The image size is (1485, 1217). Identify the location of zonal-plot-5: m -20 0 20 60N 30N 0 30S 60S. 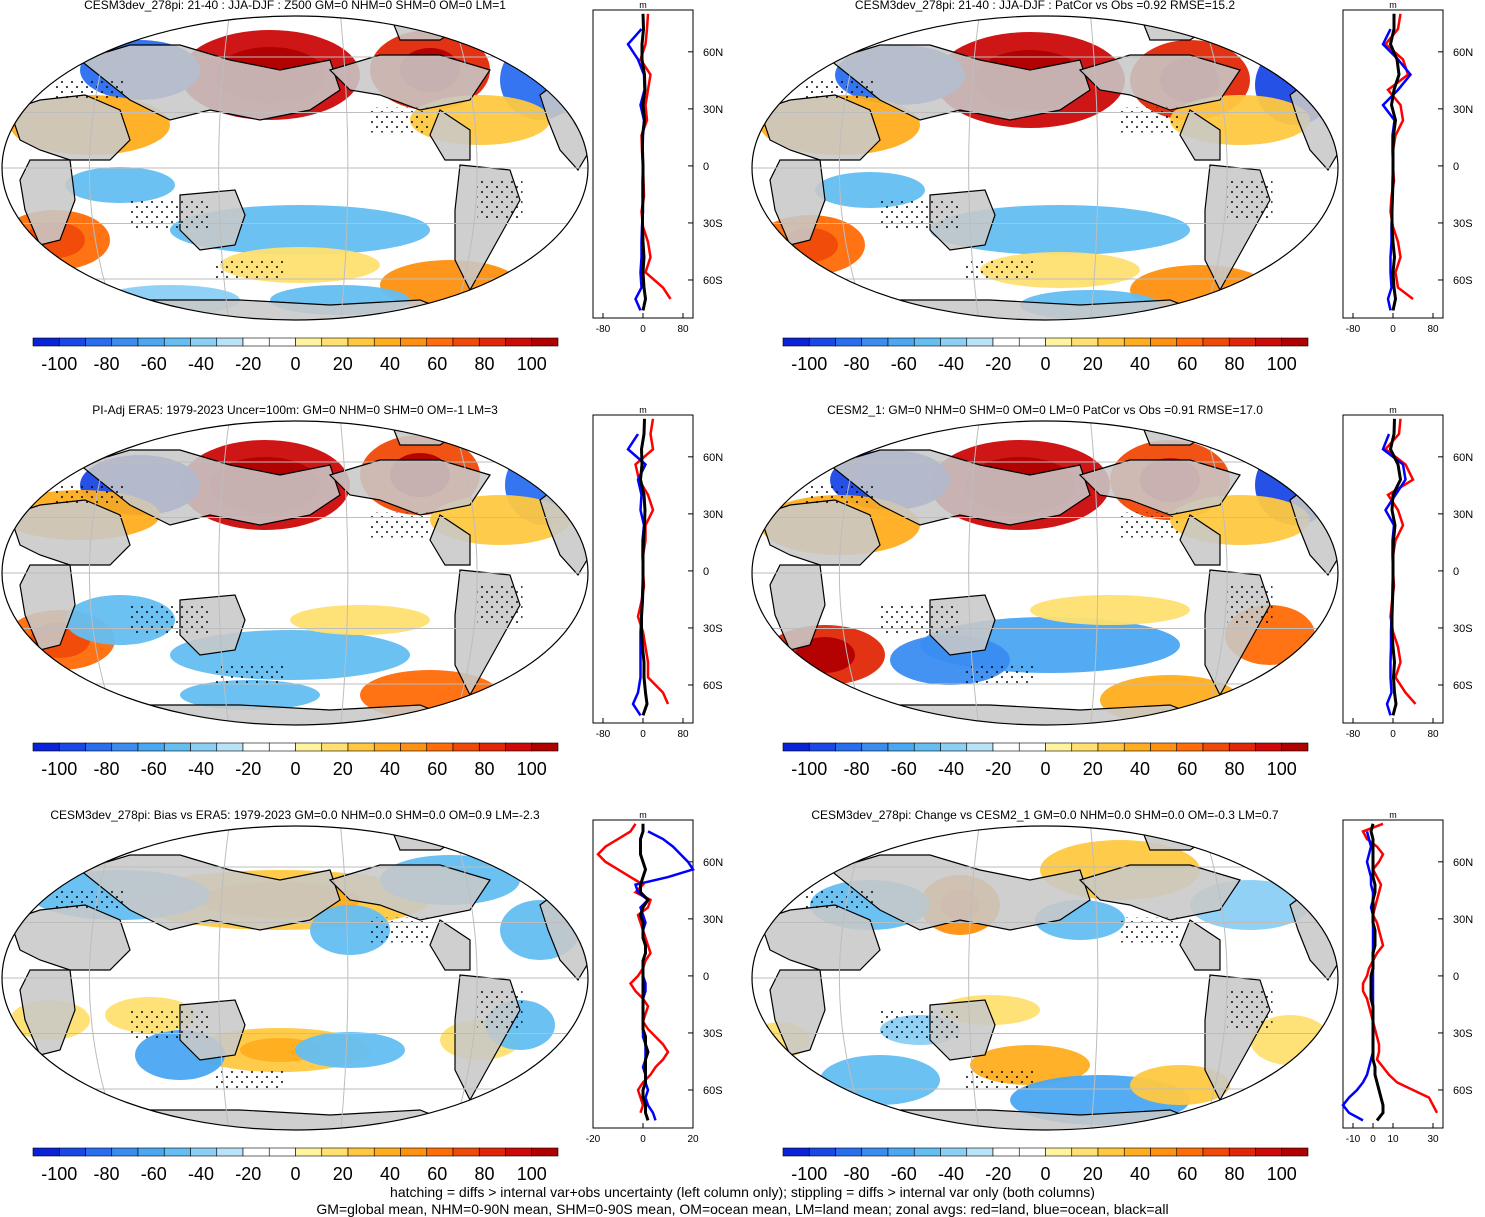
(654, 977).